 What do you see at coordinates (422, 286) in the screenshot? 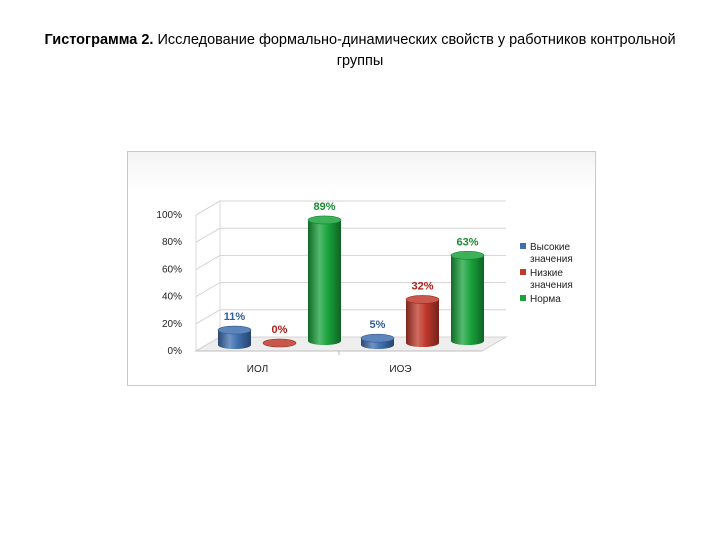
I see `data-label: 32%` at bounding box center [422, 286].